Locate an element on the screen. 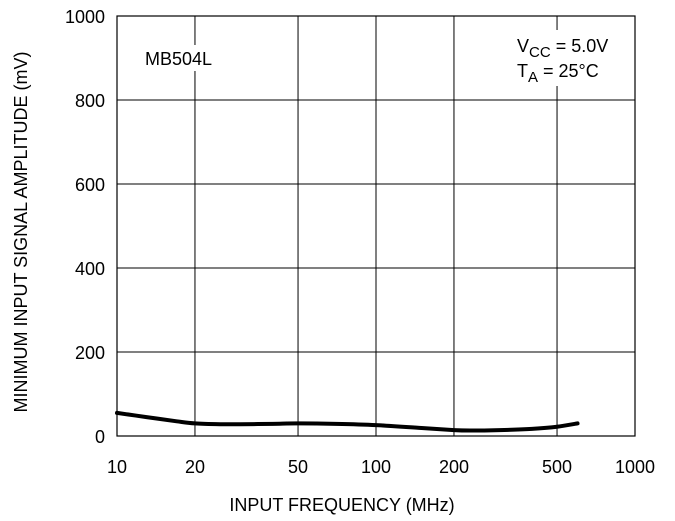 This screenshot has width=675, height=521. x-tick-labels: 10 20 50 100 200 500 1000 is located at coordinates (381, 467).